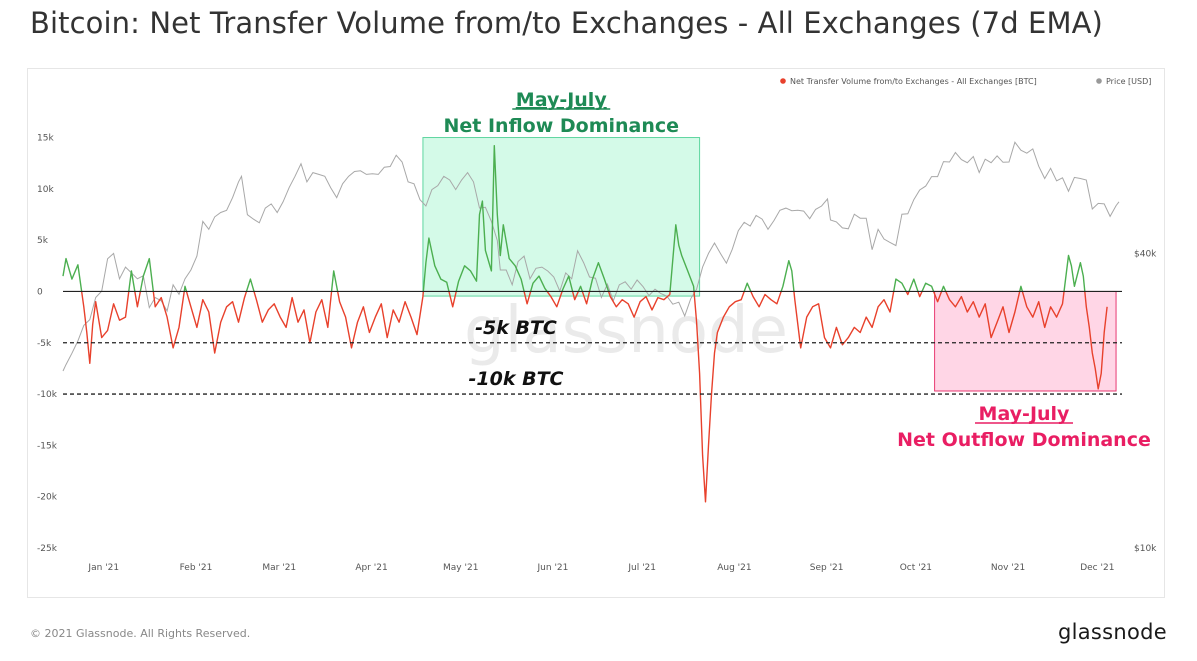 The height and width of the screenshot is (661, 1197). Describe the element at coordinates (734, 568) in the screenshot. I see `x-tick-label: Aug '21` at that location.